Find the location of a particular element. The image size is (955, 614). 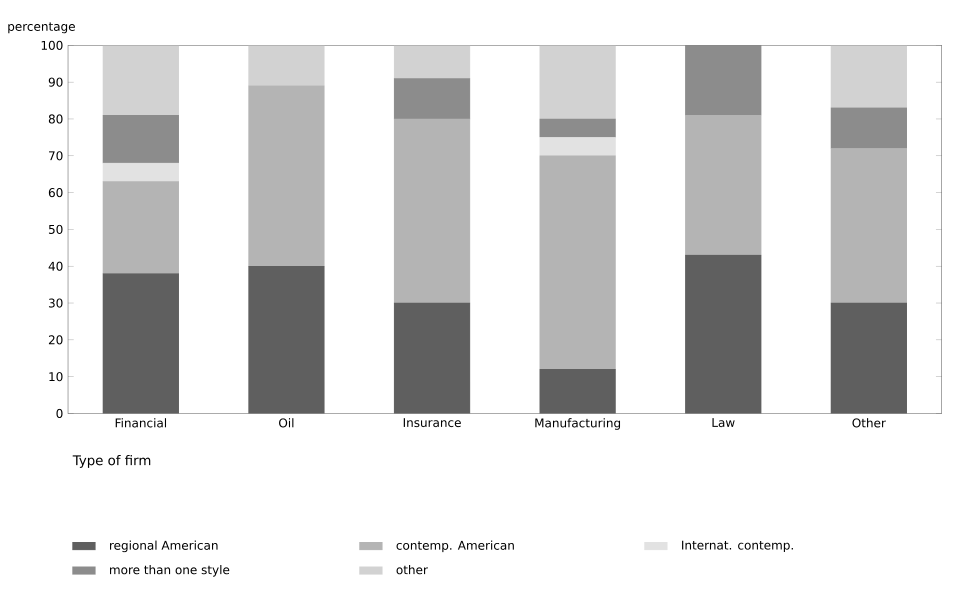

y-tick-label: 30 is located at coordinates (55, 303).